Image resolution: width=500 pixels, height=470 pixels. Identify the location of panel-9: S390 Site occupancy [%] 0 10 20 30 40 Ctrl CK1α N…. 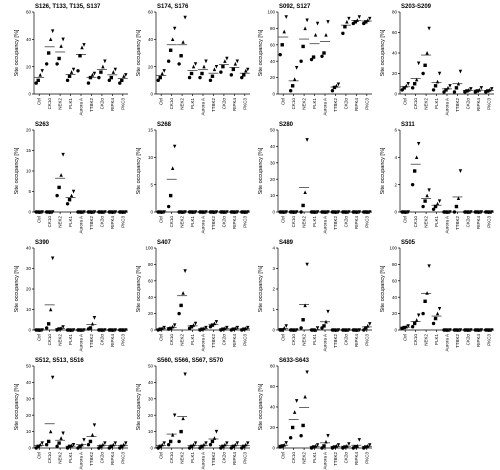
(71, 296).